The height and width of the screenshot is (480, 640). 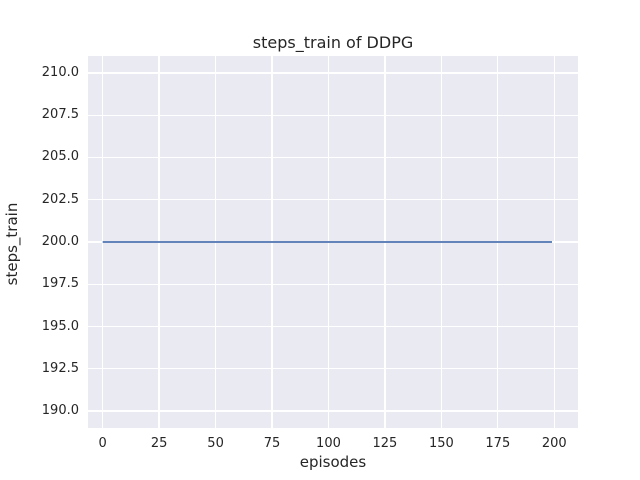 I want to click on x-tick-label: 50, so click(x=215, y=443).